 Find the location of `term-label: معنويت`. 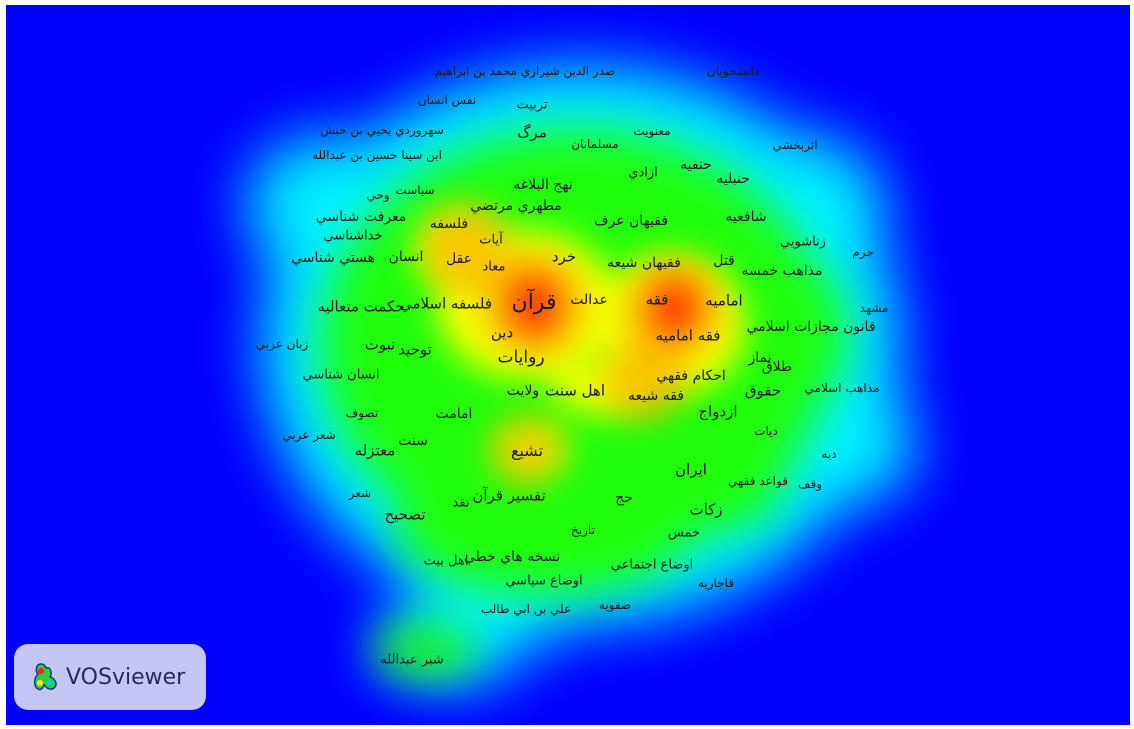

term-label: معنويت is located at coordinates (652, 131).